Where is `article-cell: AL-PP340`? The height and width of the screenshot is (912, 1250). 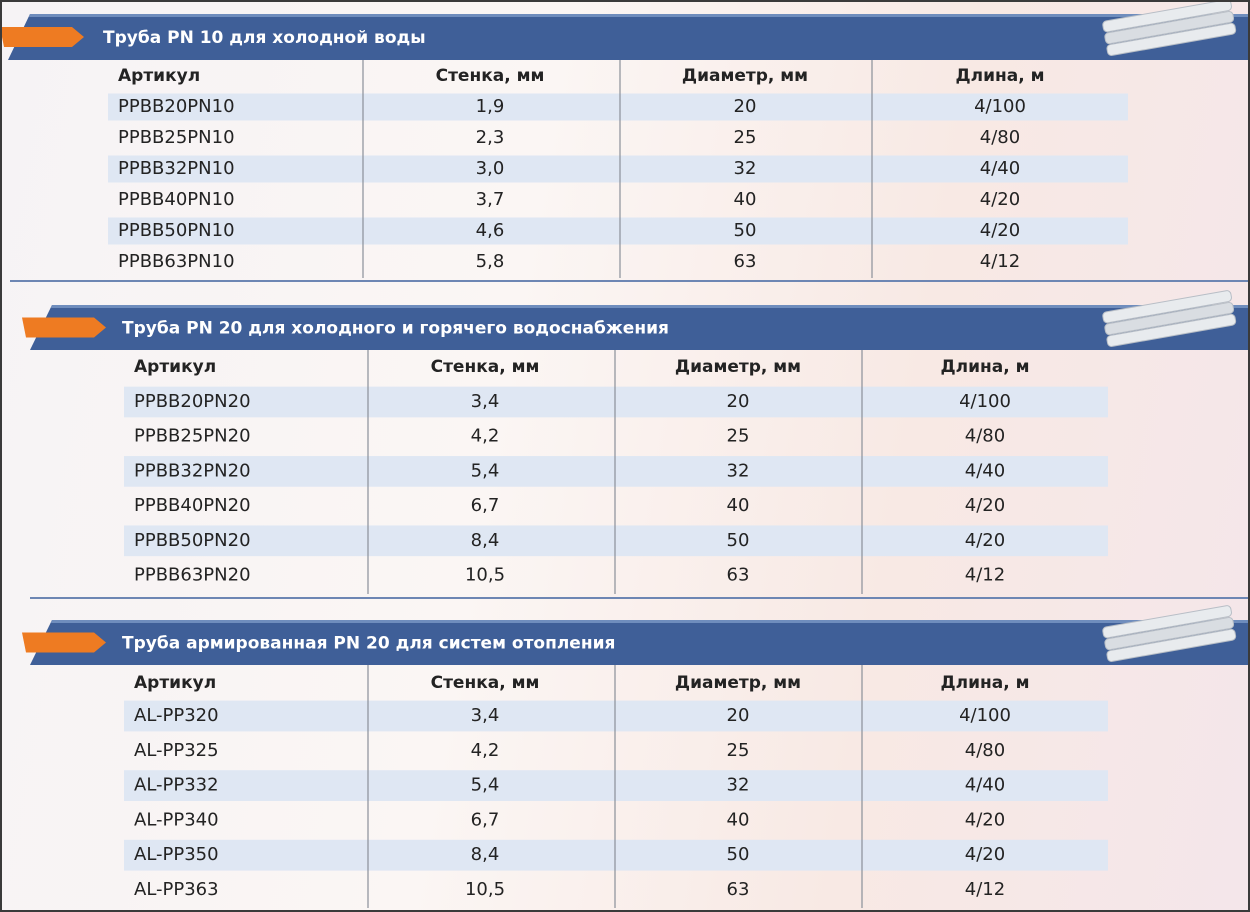
article-cell: AL-PP340 is located at coordinates (176, 819).